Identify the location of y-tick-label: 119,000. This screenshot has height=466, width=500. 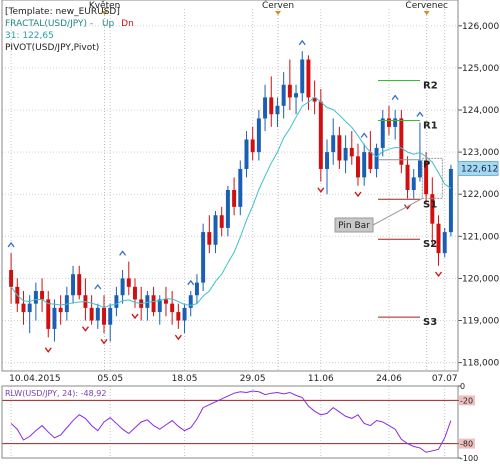
(480, 321).